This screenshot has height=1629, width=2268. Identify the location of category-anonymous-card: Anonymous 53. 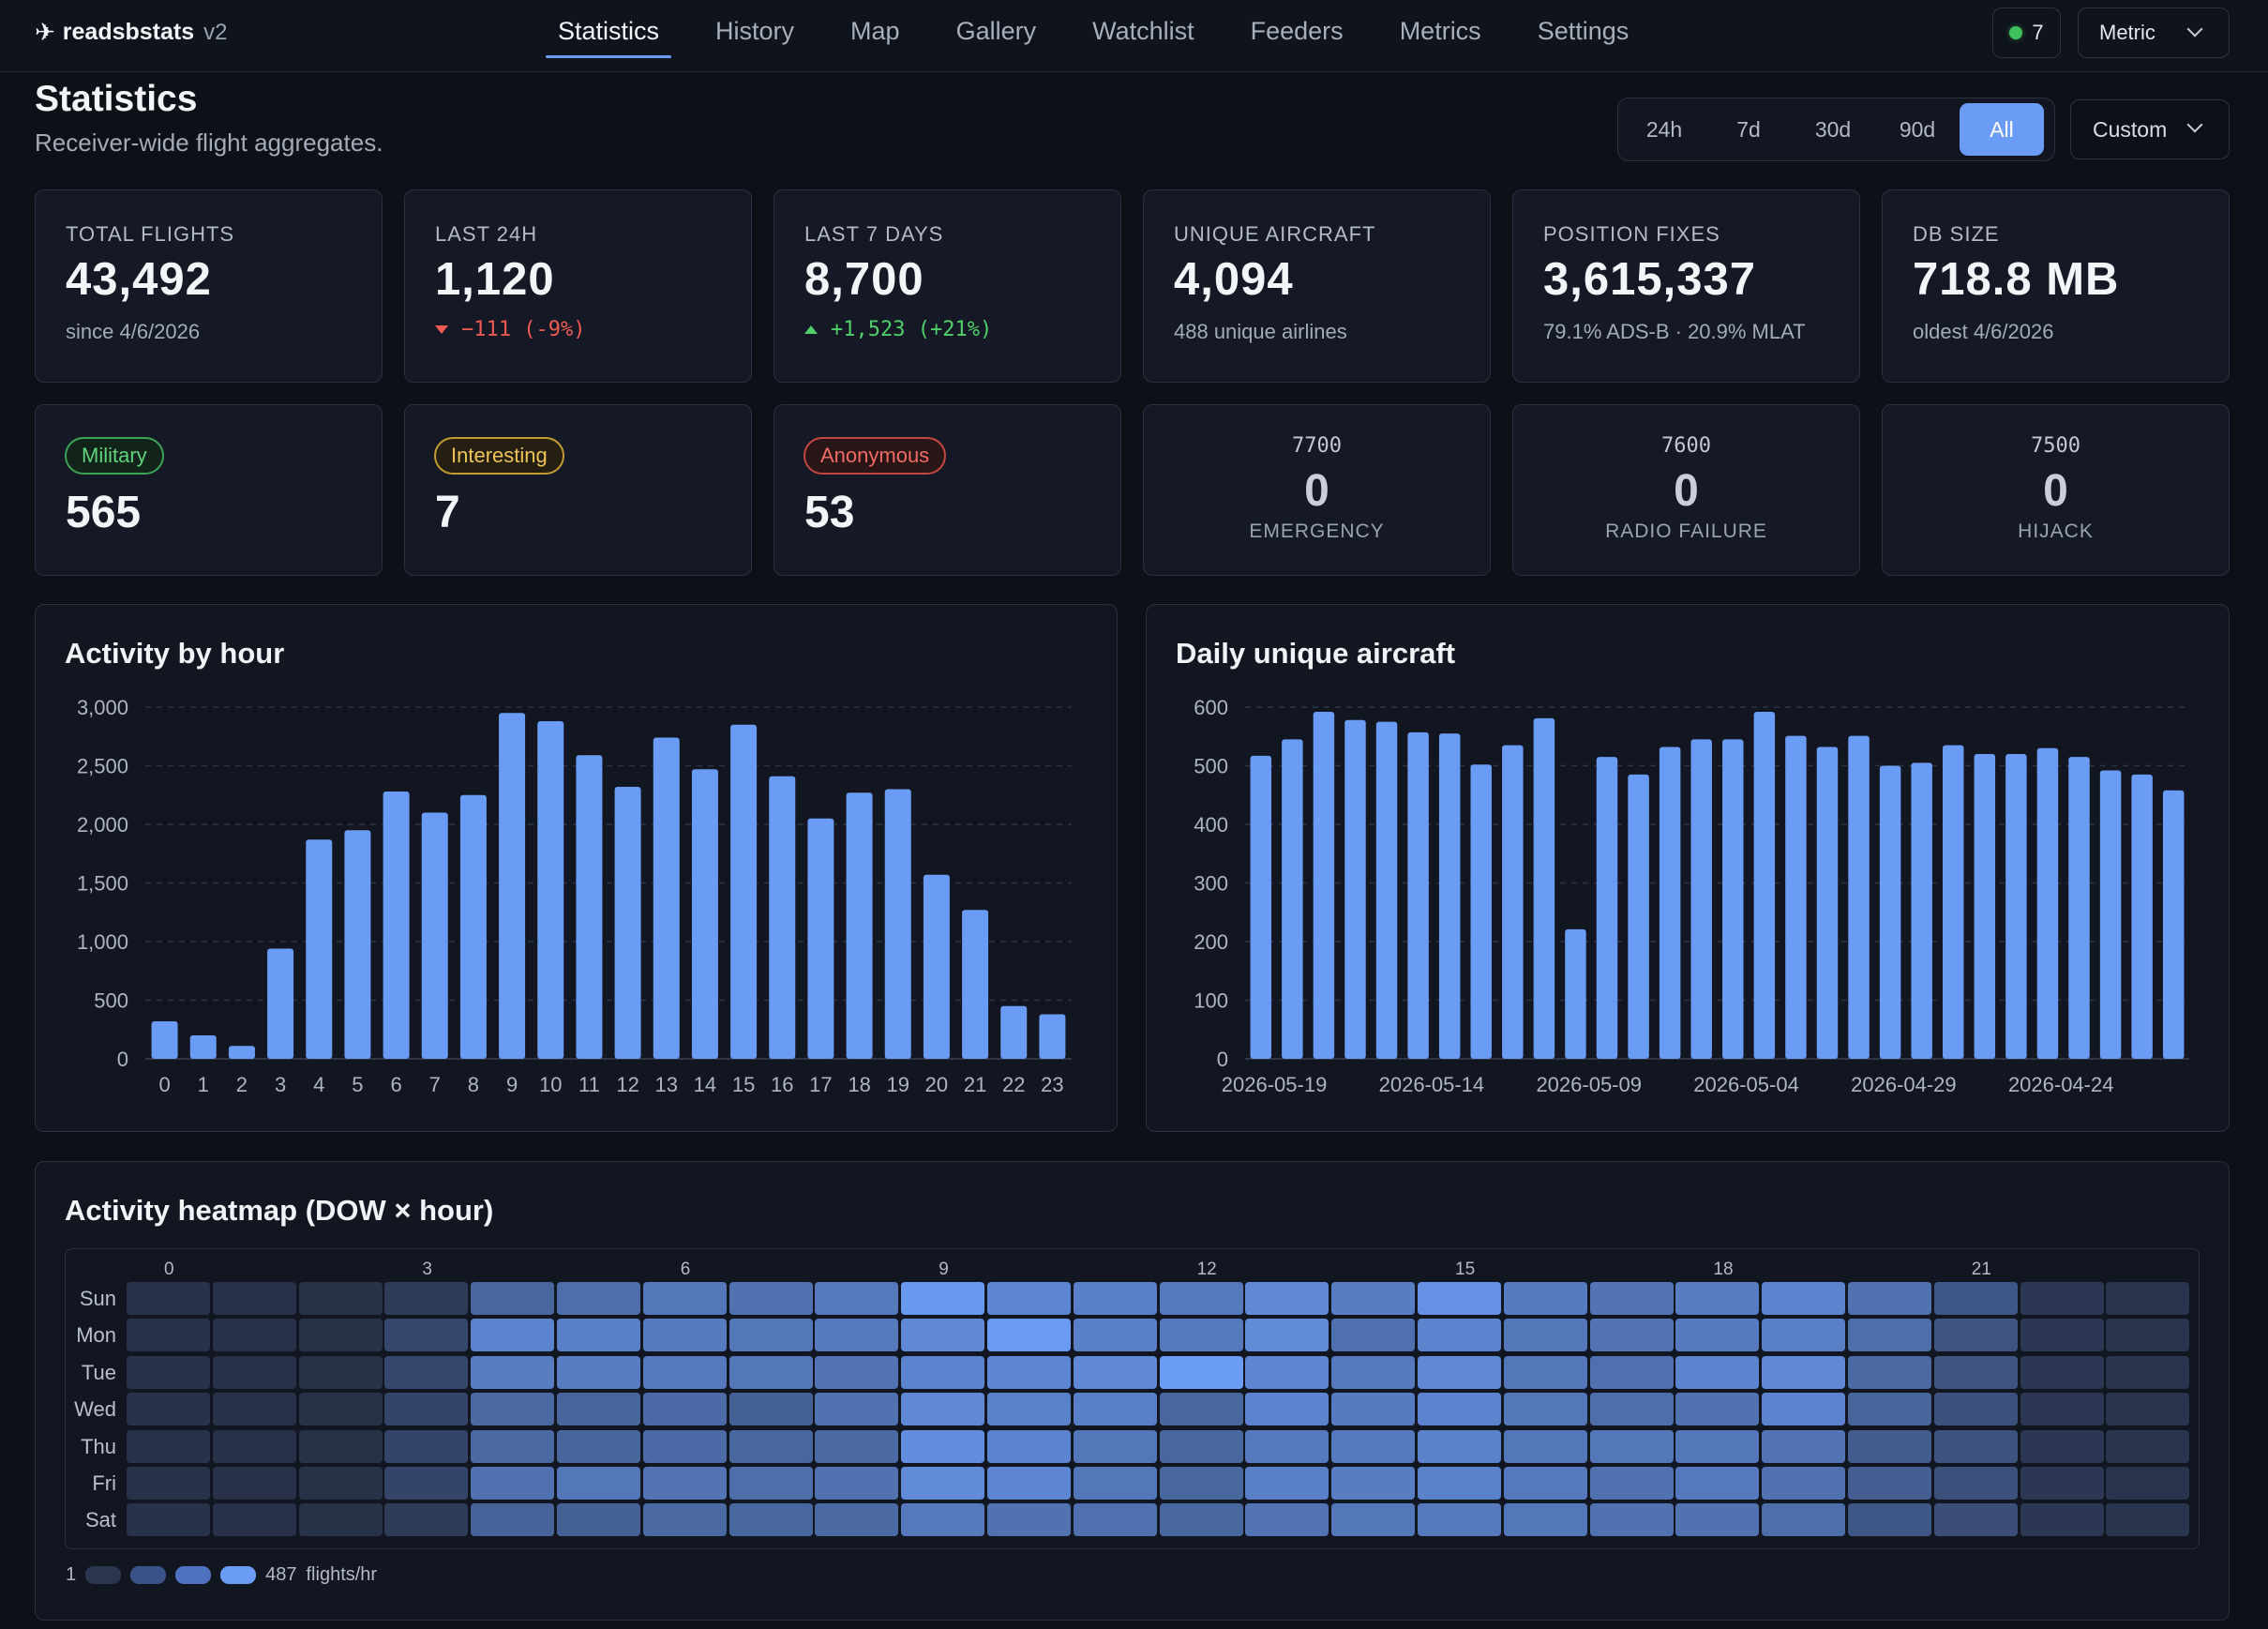
(947, 490).